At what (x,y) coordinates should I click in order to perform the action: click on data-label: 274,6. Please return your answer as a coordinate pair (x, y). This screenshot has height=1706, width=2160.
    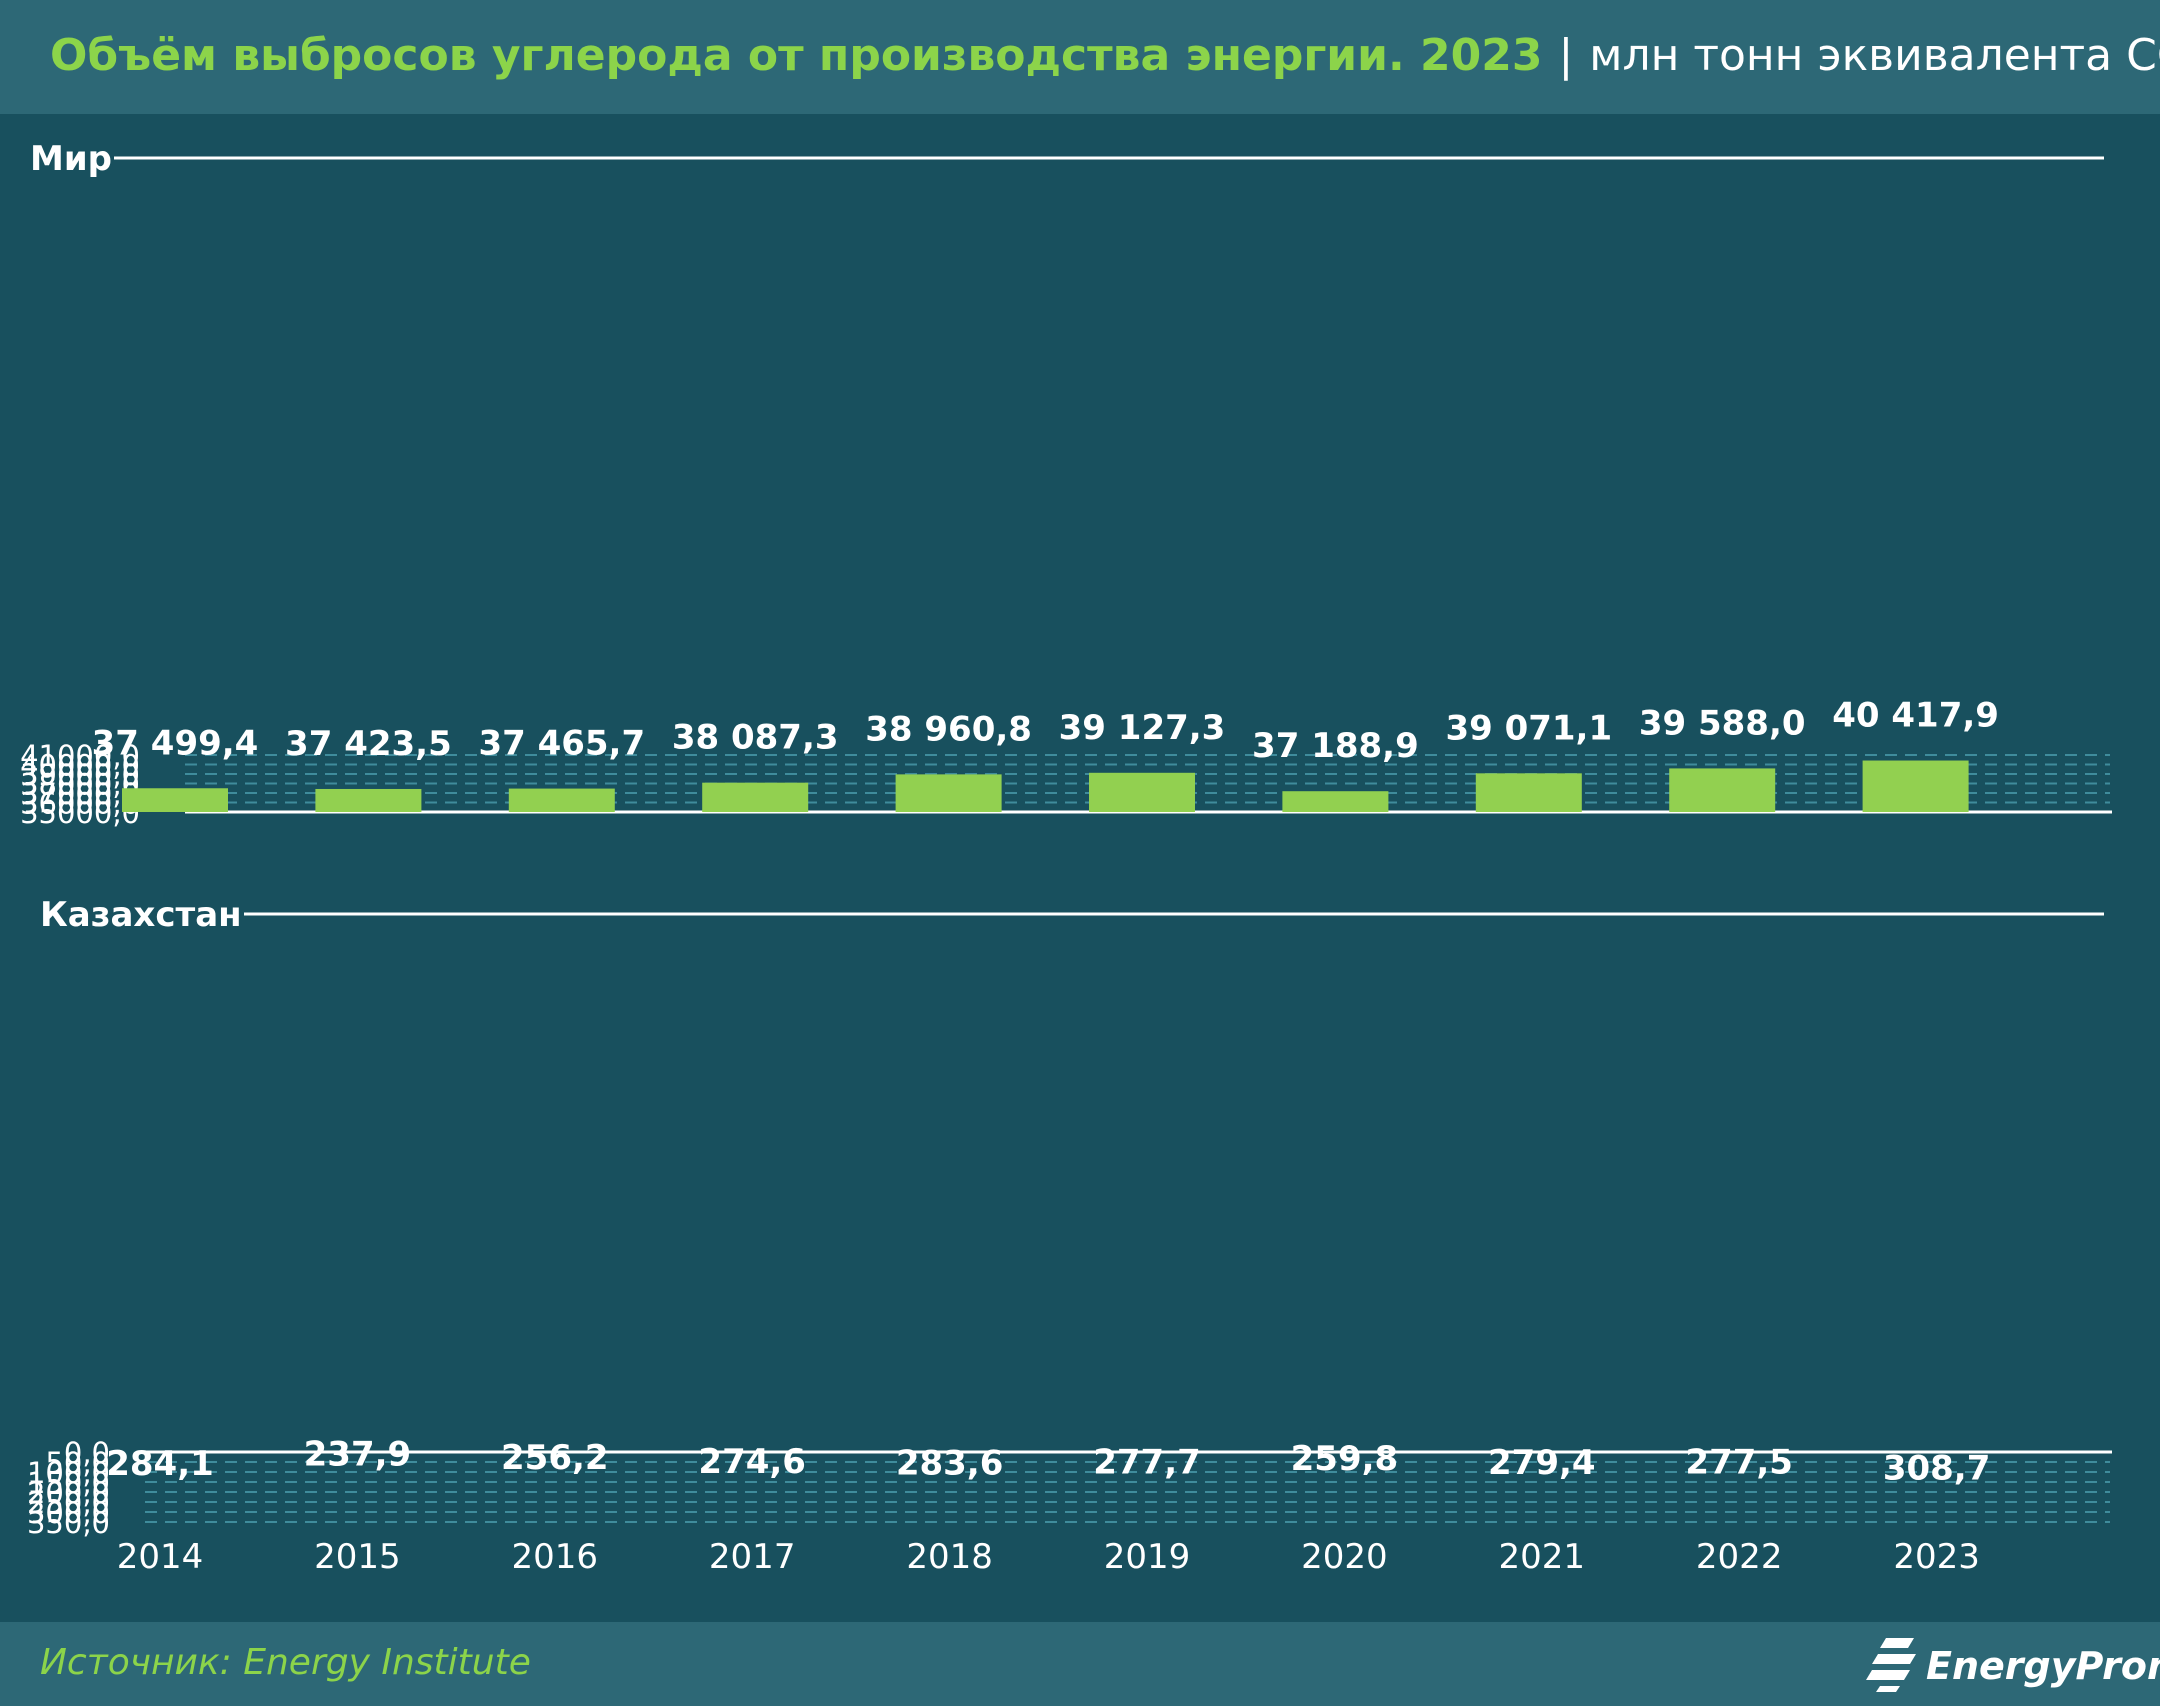
    Looking at the image, I should click on (752, 1462).